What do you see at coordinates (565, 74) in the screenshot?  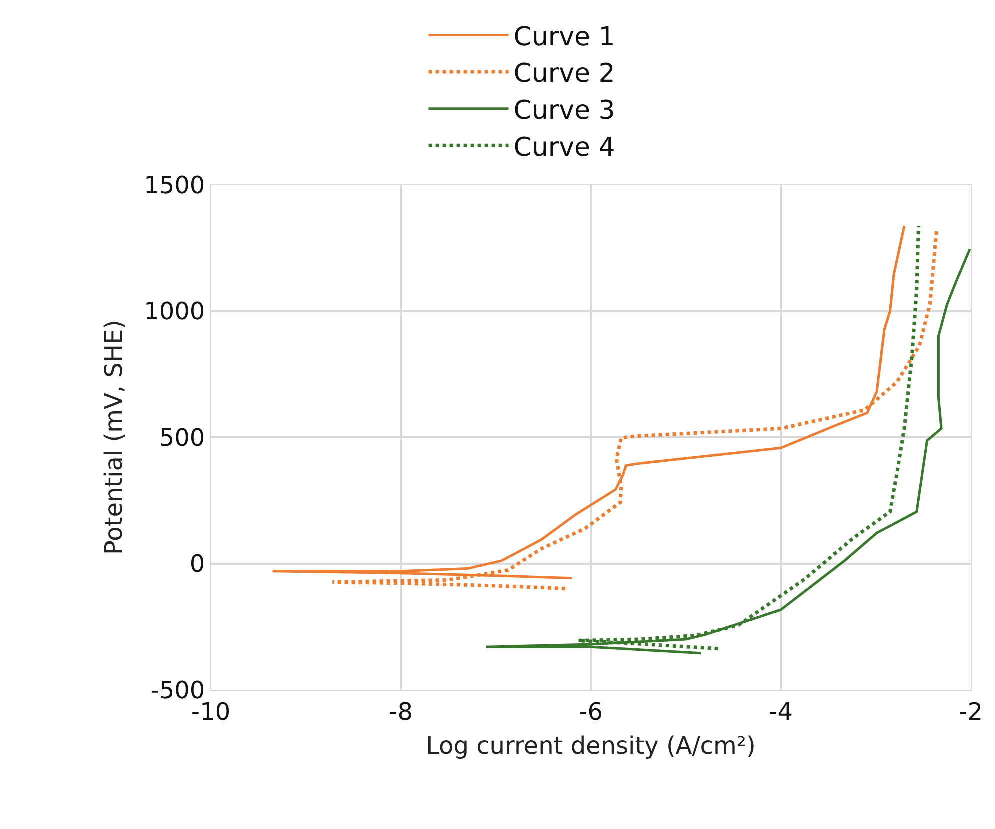 I see `legend-label: Curve 2` at bounding box center [565, 74].